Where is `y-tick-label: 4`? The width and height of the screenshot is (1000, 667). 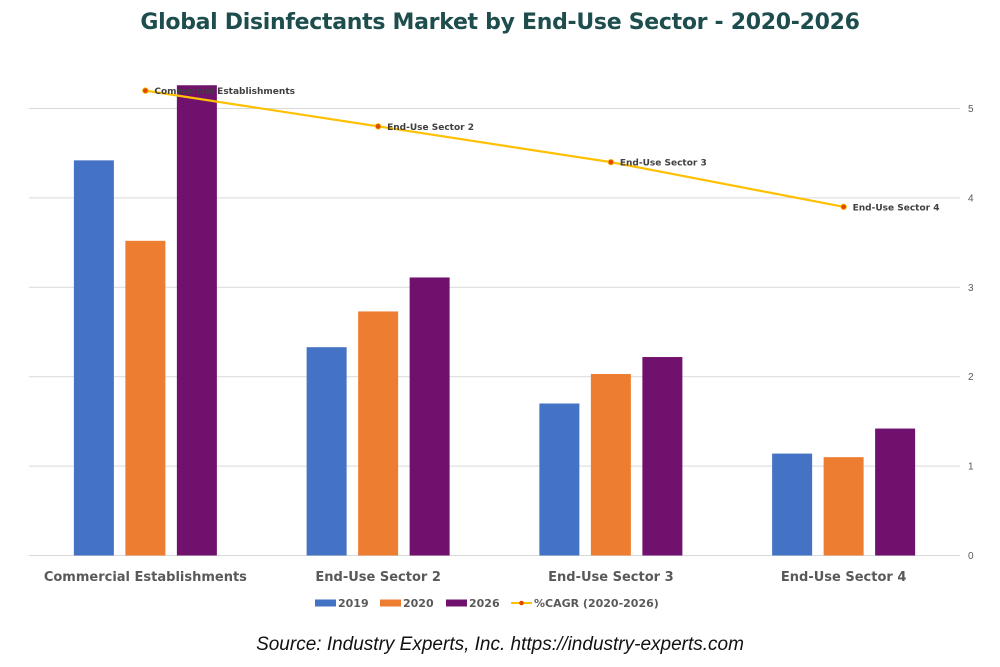
y-tick-label: 4 is located at coordinates (971, 198).